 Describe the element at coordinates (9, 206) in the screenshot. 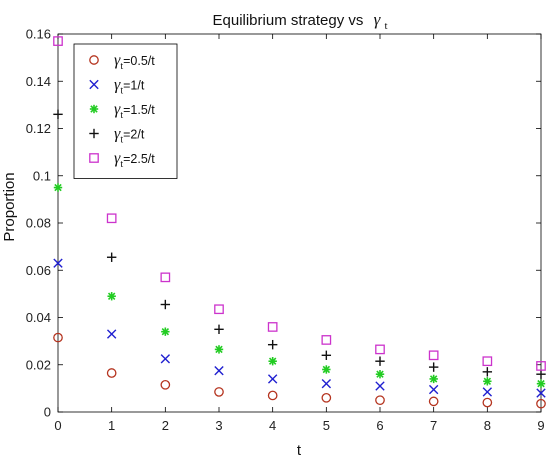

I see `y-axis-title: Proportion` at that location.